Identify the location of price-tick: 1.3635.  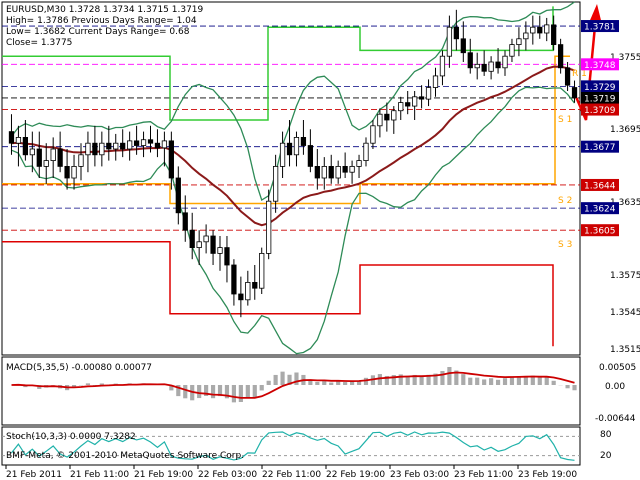
(625, 203).